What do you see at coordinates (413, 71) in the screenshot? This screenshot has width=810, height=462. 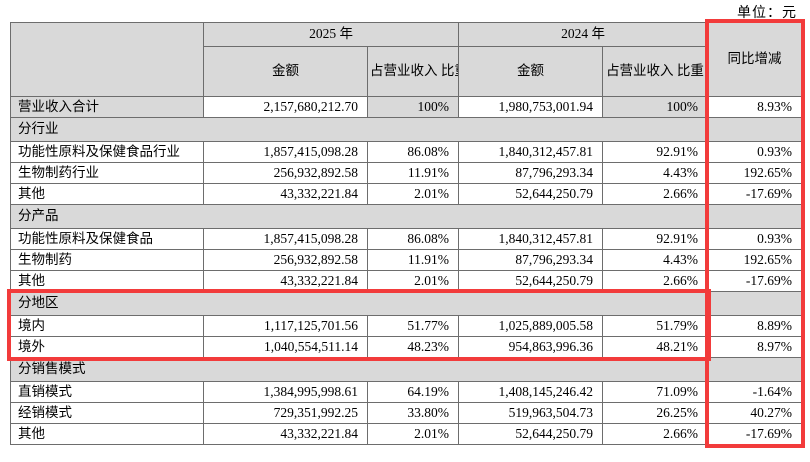 I see `col-header-pct-2025: 占营业收入 比重` at bounding box center [413, 71].